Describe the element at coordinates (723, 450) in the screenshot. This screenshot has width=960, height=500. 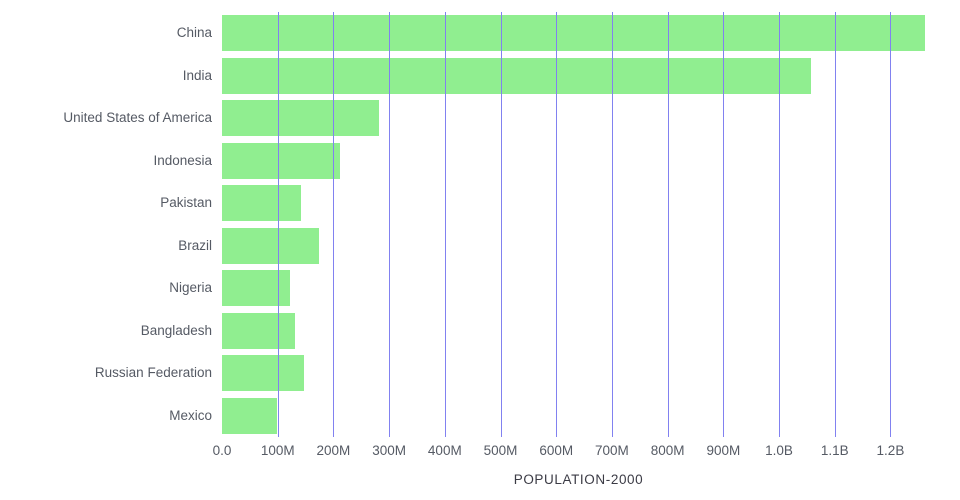
I see `x-tick-label: 900M` at that location.